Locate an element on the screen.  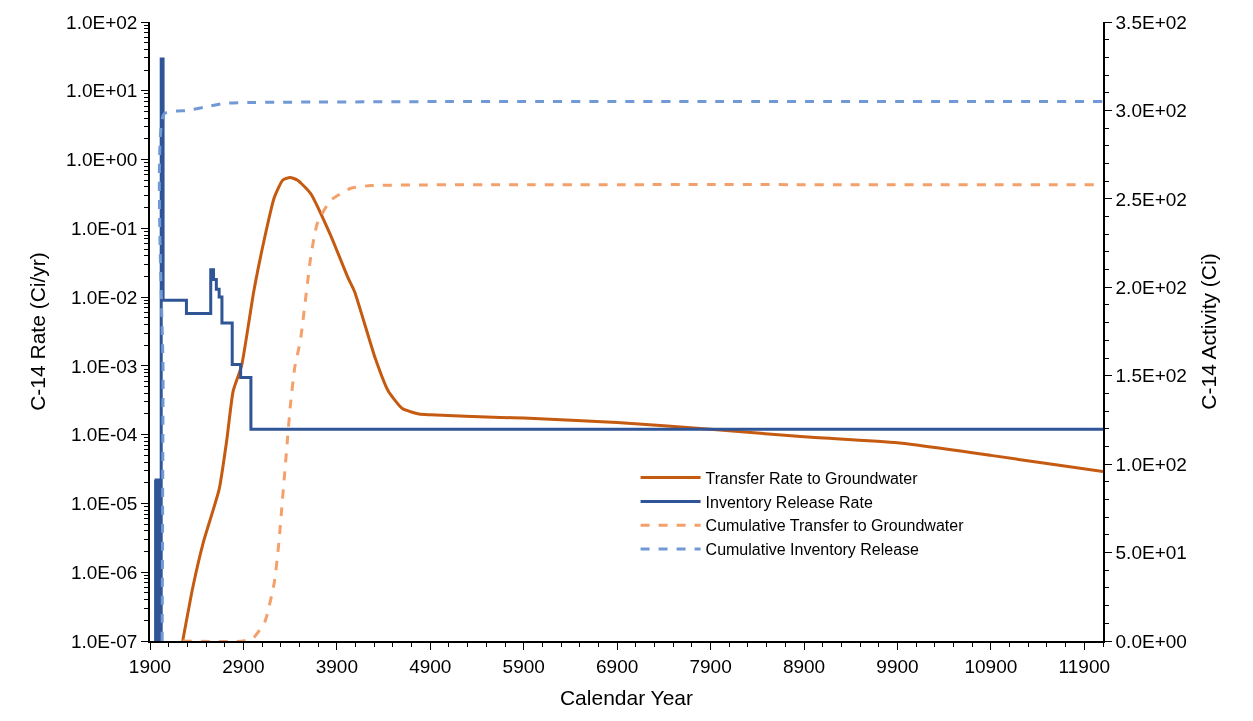
x-tick-label: 7900 is located at coordinates (710, 666).